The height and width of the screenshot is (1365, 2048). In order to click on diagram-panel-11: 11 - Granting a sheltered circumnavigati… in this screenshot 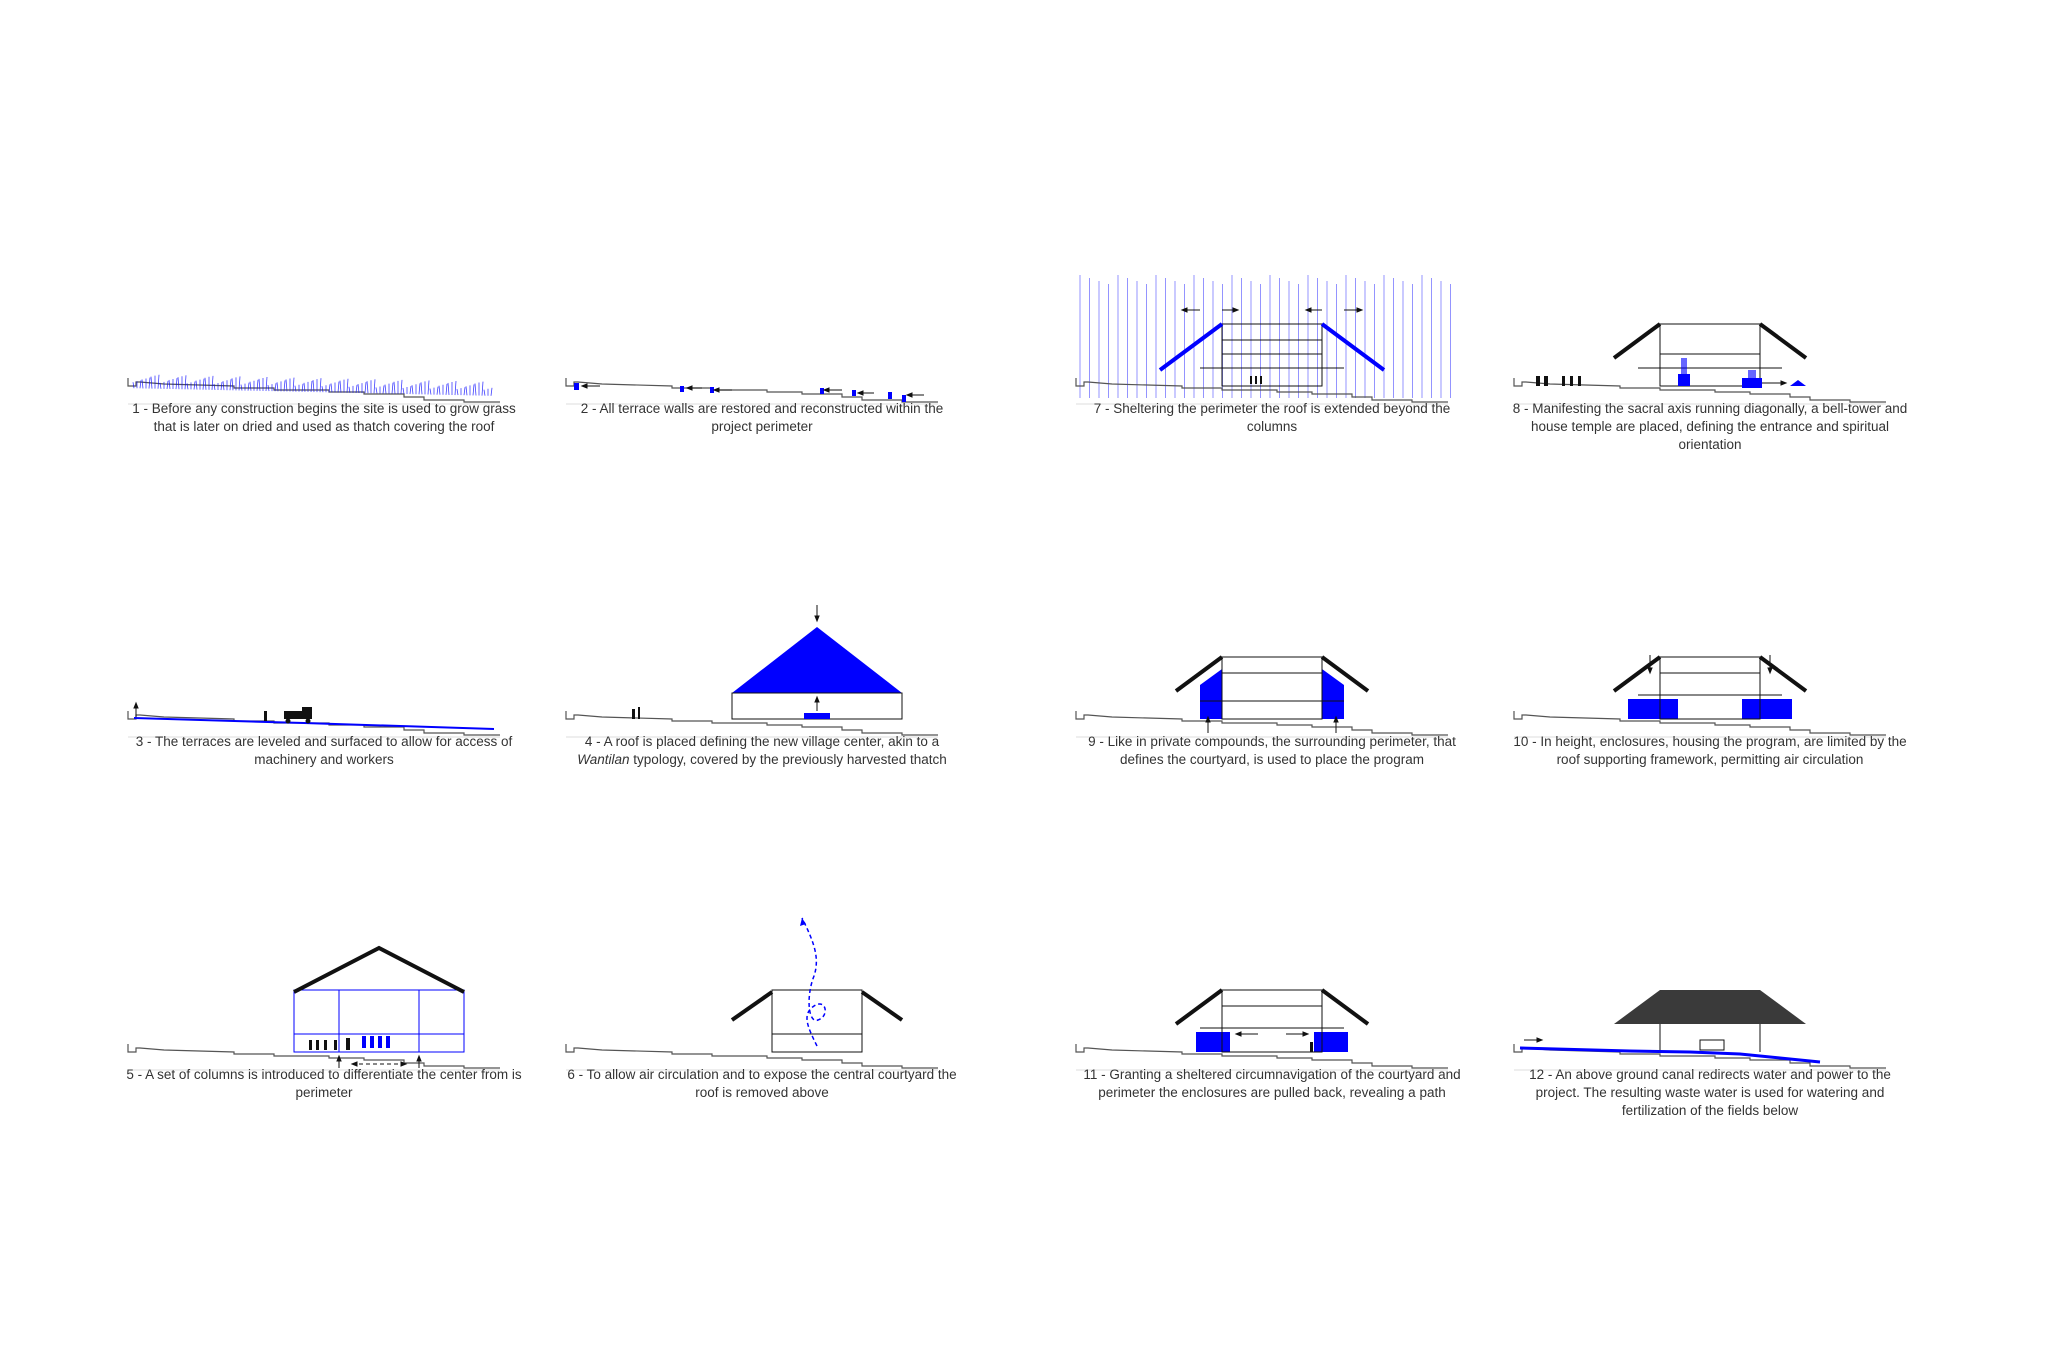, I will do `click(1272, 1019)`.